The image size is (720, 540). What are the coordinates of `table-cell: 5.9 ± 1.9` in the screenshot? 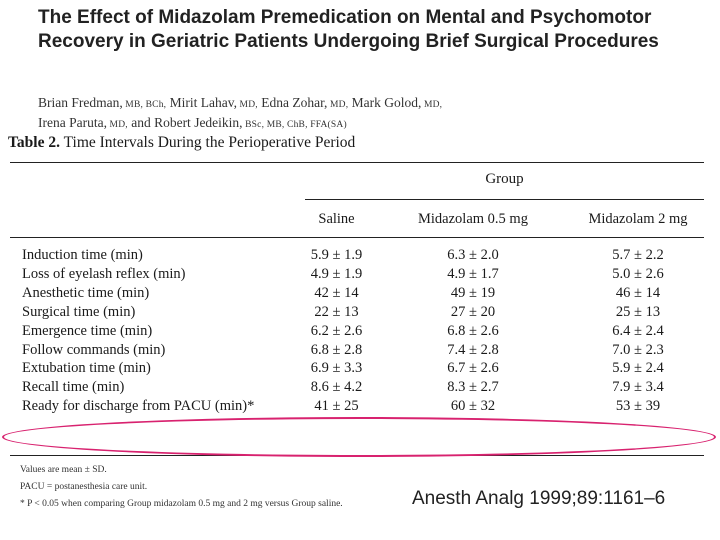 It's located at (336, 255).